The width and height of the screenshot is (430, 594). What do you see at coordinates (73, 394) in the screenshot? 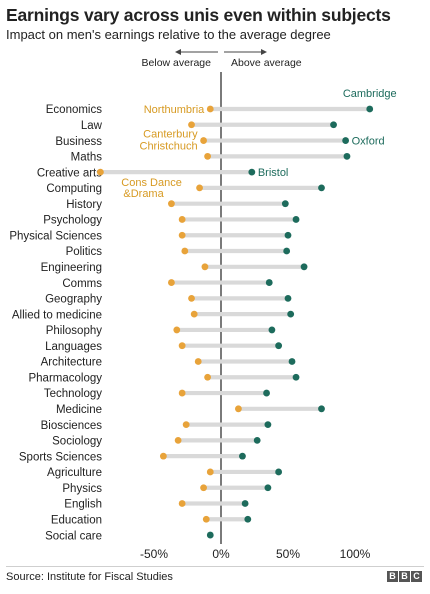
I see `subject-label: Technology` at bounding box center [73, 394].